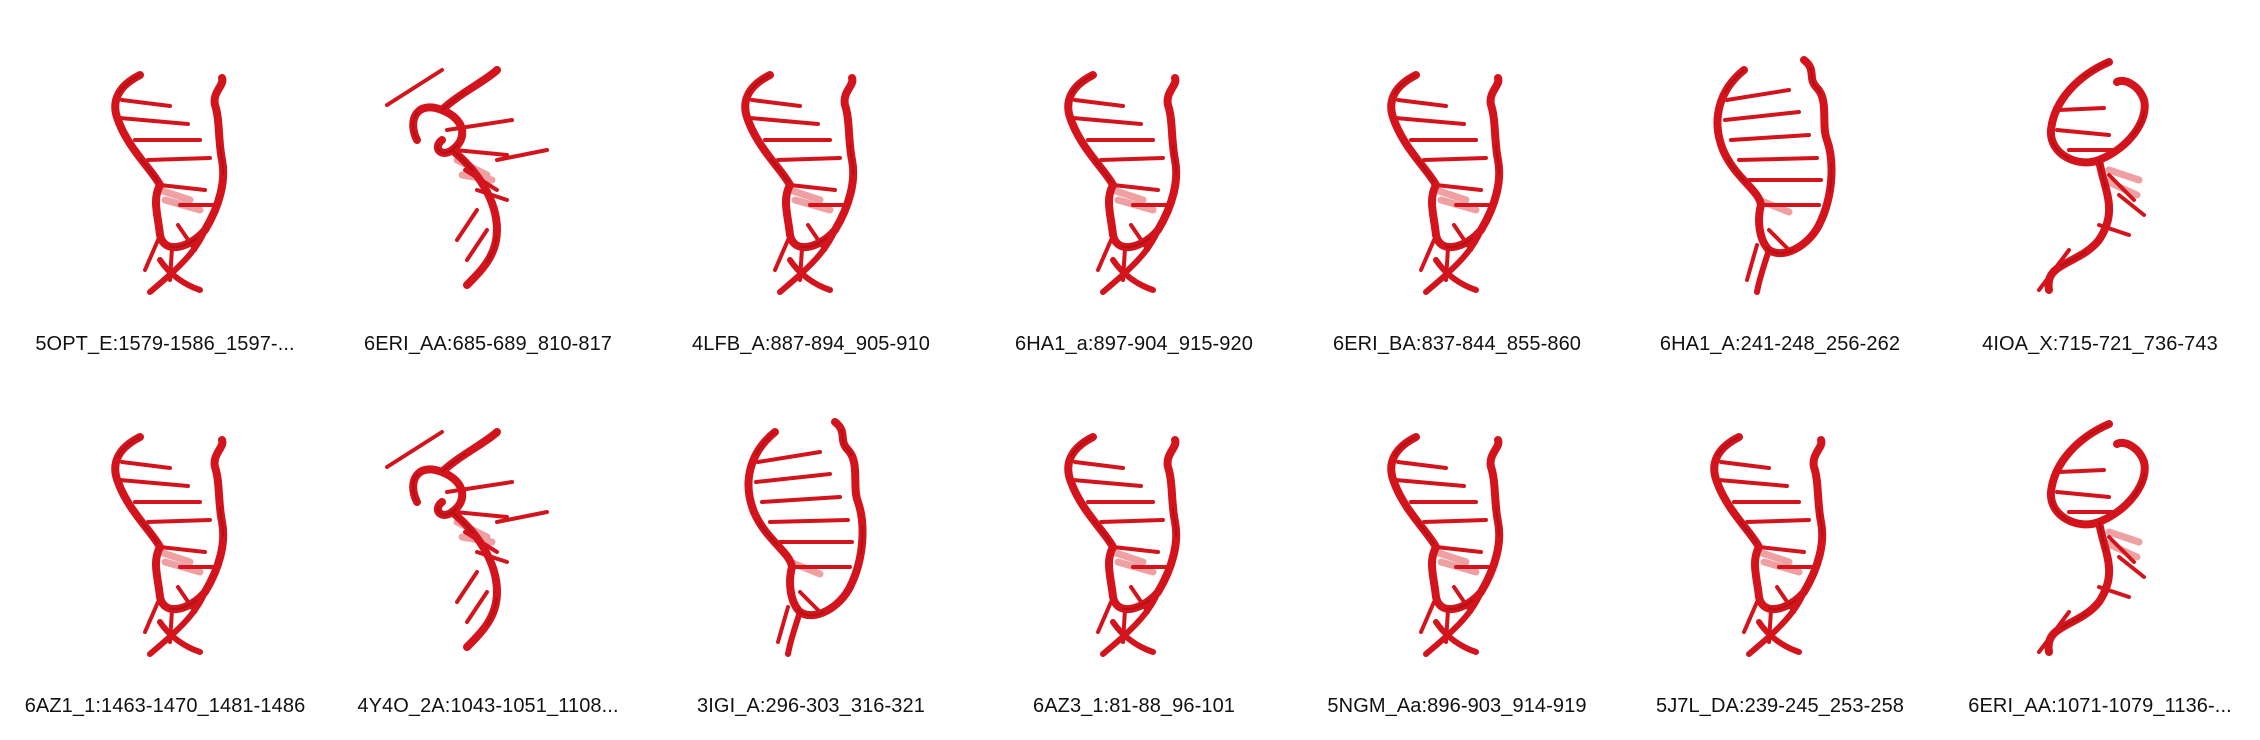 The image size is (2260, 740). I want to click on structure-caption: 4LFB_A:887-894_905-910, so click(811, 344).